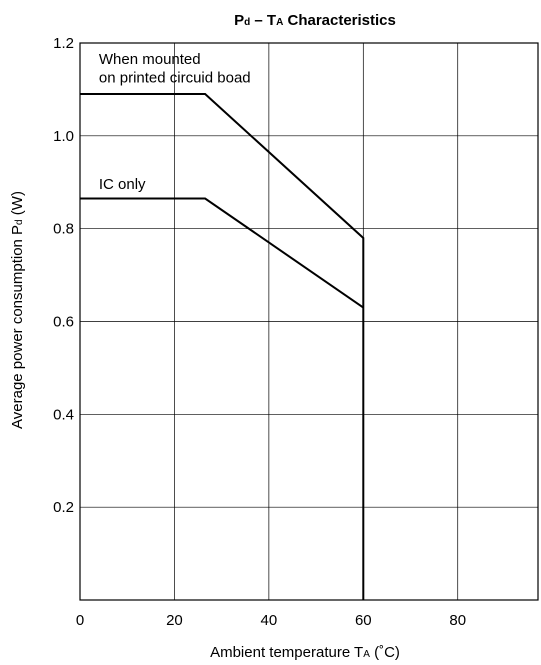 The height and width of the screenshot is (665, 541). I want to click on y-axis-title-main: Average power consumption P, so click(17, 327).